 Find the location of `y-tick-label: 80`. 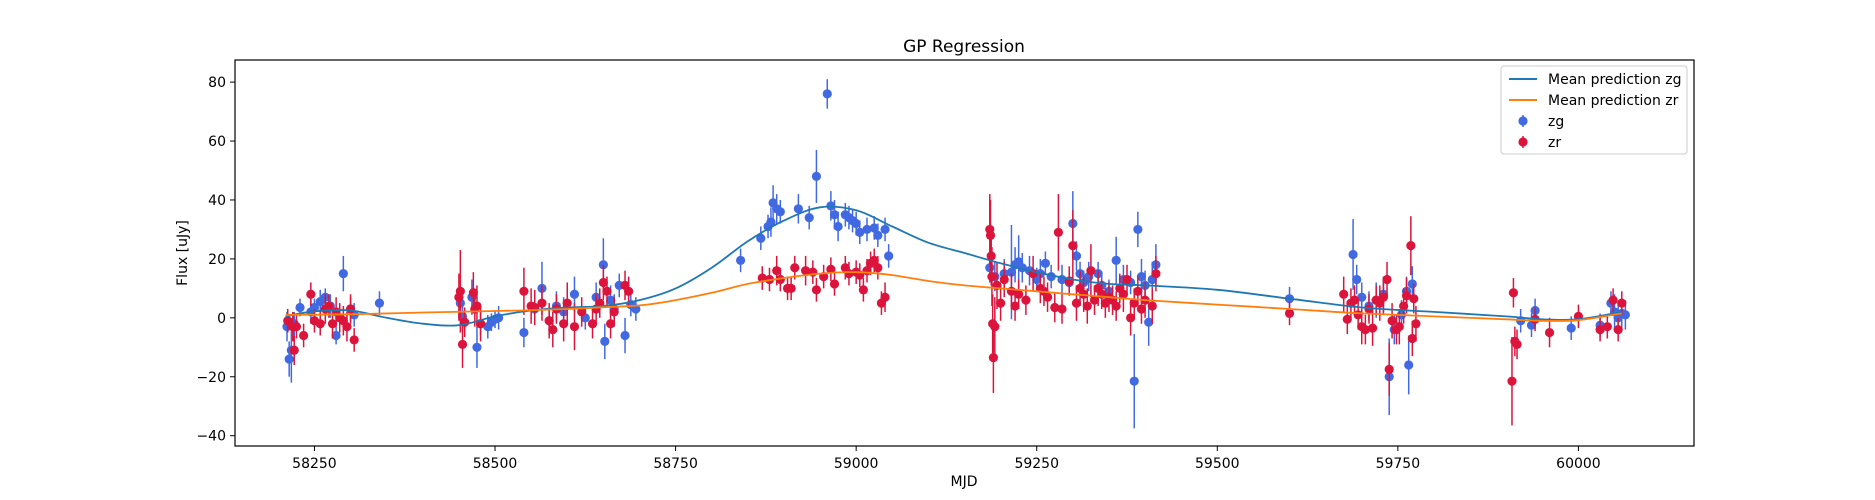

y-tick-label: 80 is located at coordinates (217, 83).